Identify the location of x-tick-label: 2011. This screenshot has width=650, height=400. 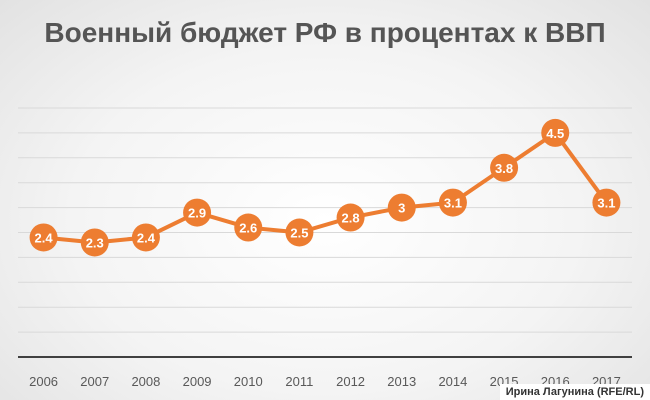
(299, 381).